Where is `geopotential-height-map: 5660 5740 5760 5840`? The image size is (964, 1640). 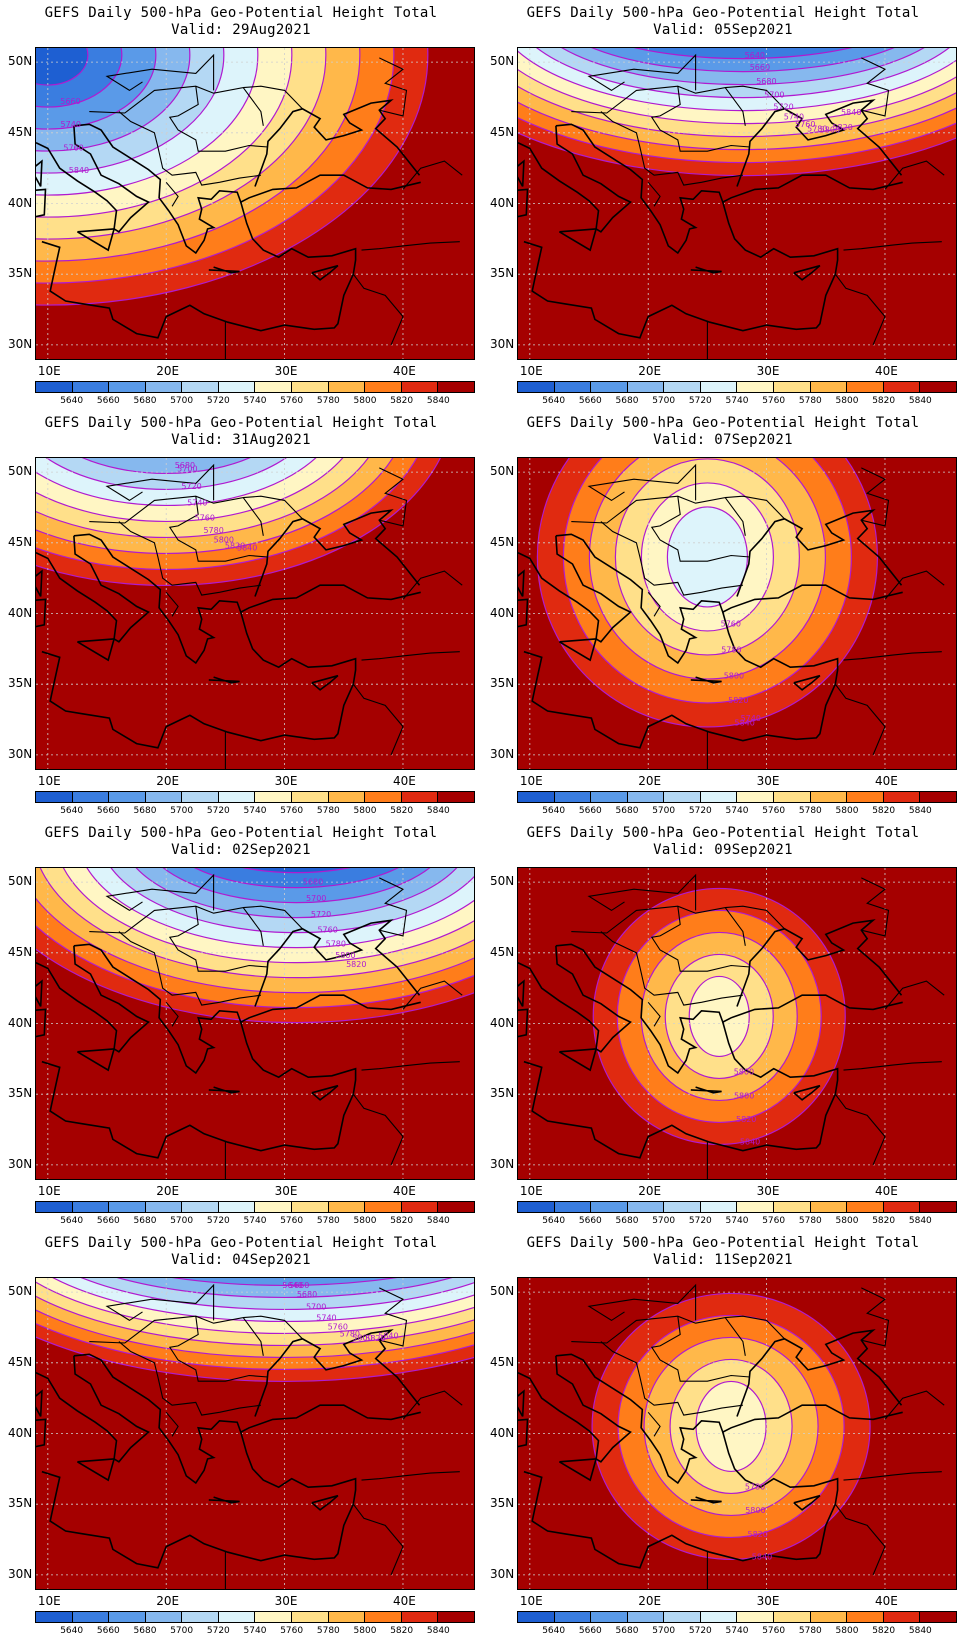 geopotential-height-map: 5660 5740 5760 5840 is located at coordinates (255, 203).